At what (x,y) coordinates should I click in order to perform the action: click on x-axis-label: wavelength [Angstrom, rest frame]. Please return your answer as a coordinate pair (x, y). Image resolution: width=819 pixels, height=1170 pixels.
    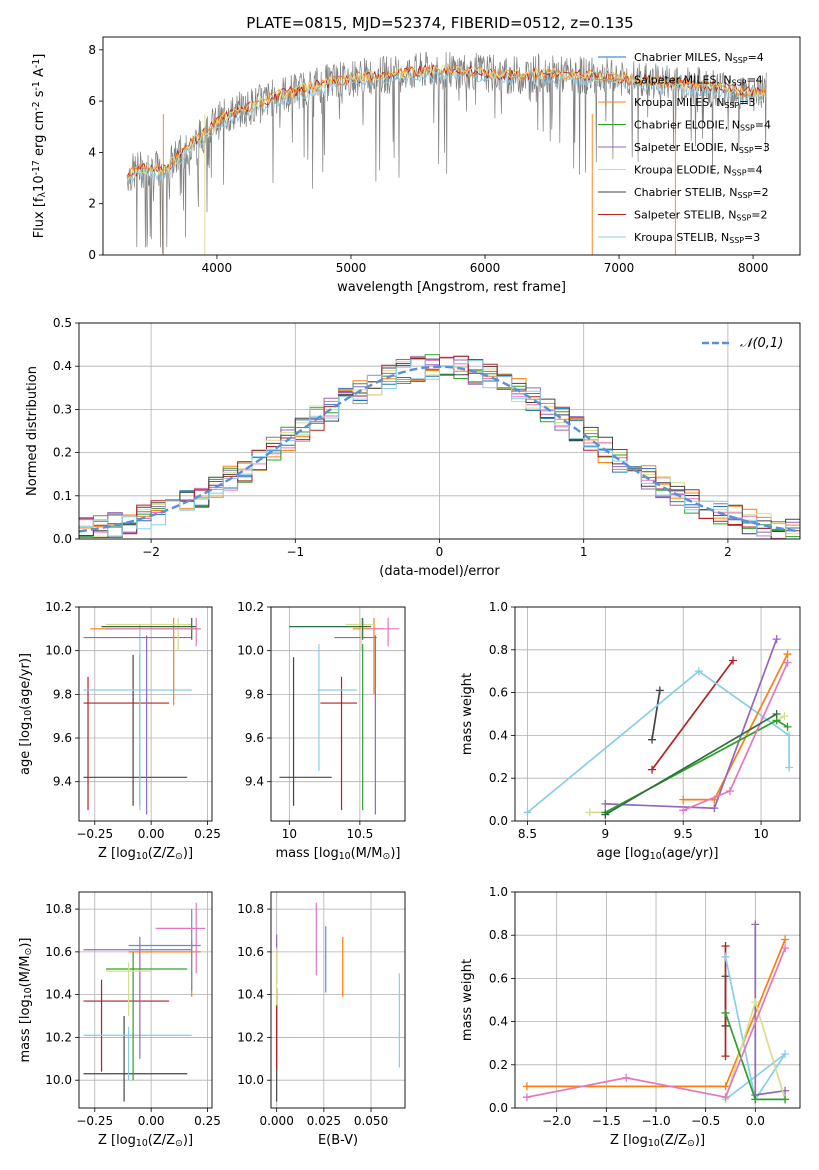
    Looking at the image, I should click on (451, 287).